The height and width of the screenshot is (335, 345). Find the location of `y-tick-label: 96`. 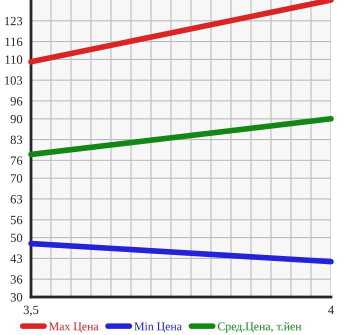

y-tick-label: 96 is located at coordinates (16, 101).